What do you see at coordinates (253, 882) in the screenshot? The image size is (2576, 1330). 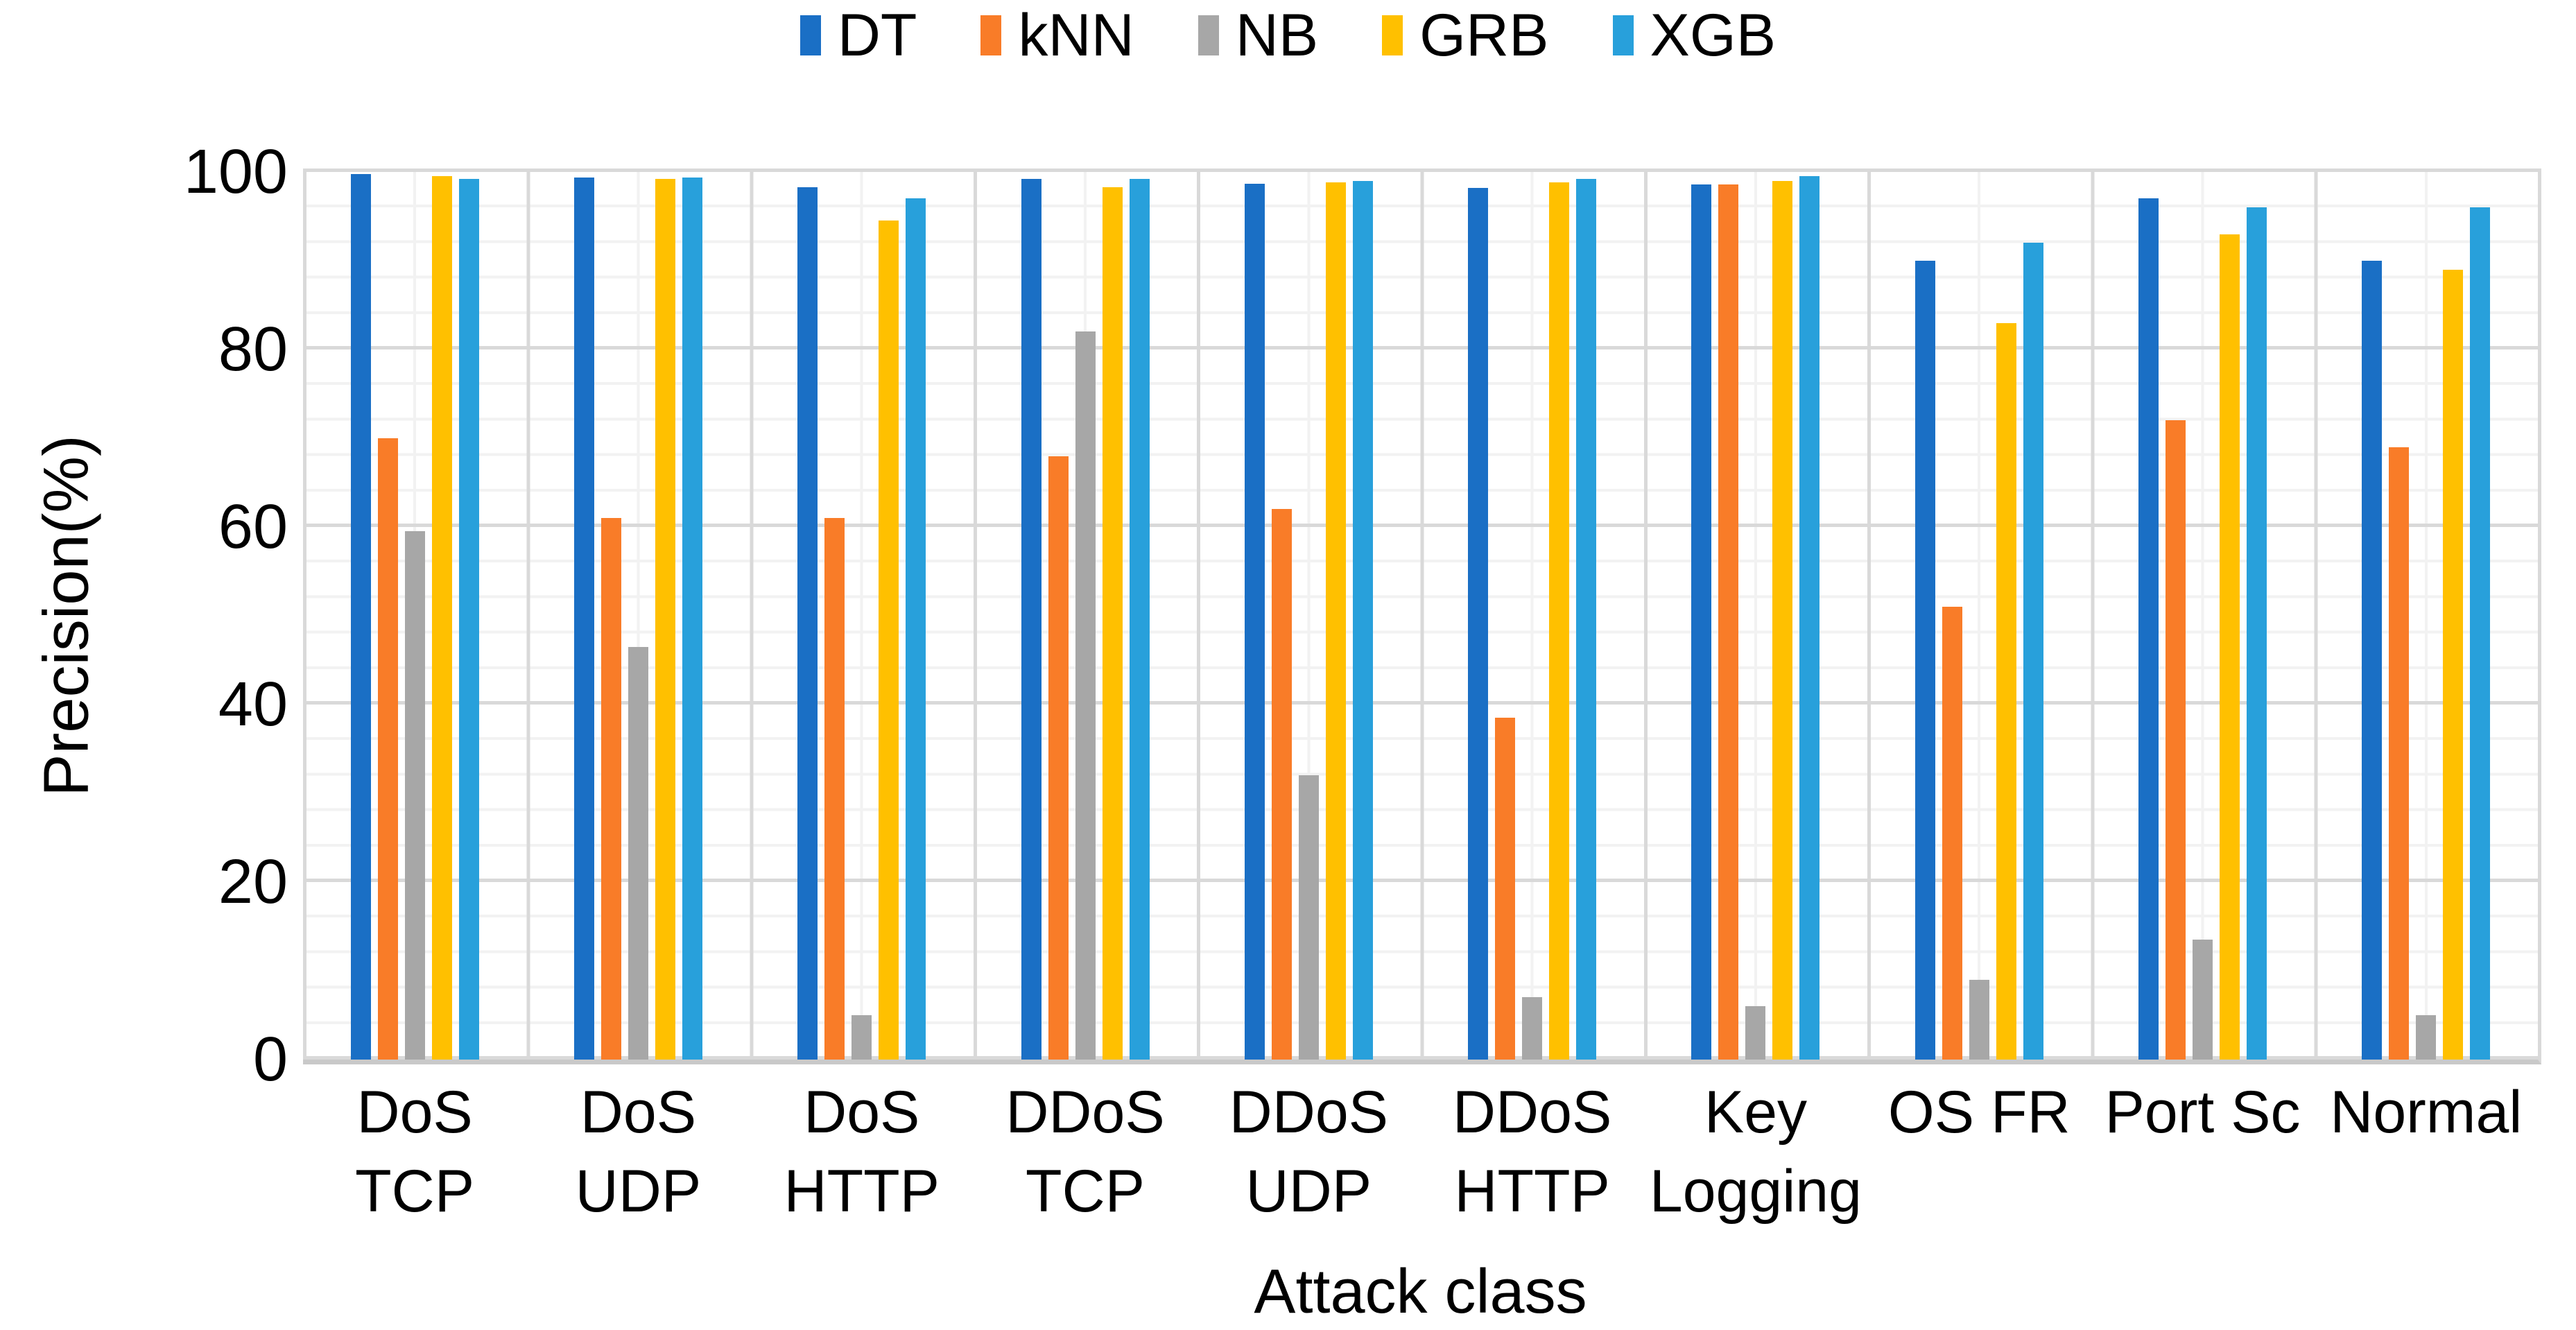 I see `y-tick-20: 20` at bounding box center [253, 882].